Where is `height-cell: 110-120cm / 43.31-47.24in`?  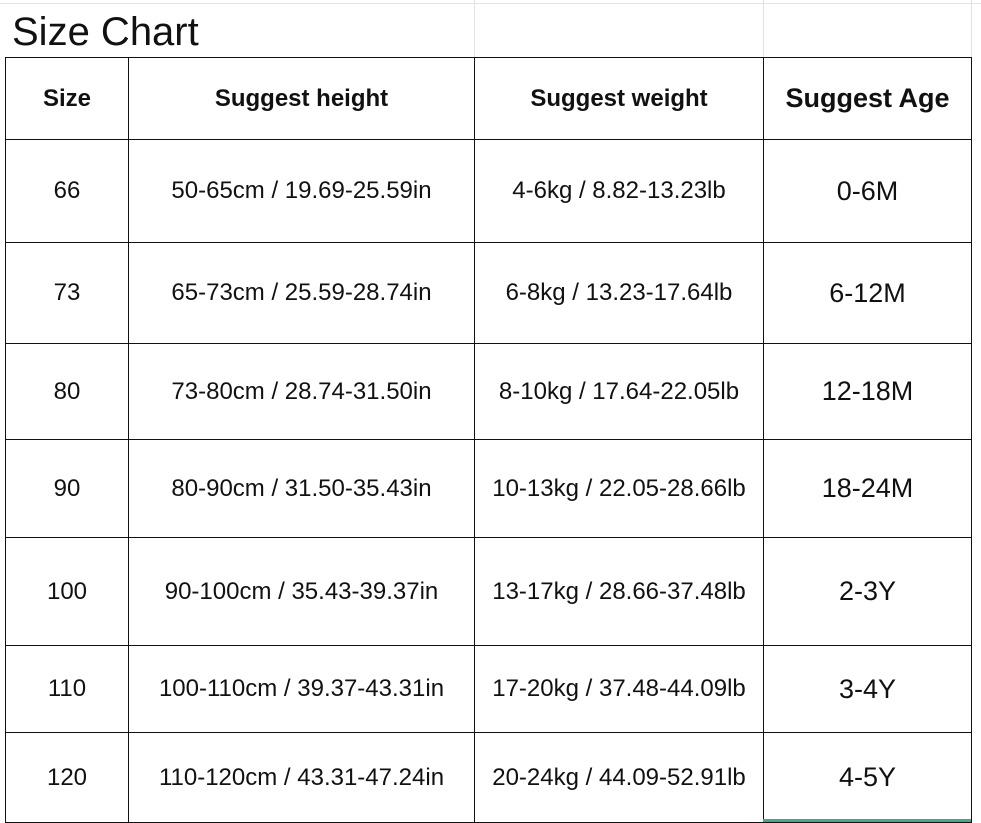 height-cell: 110-120cm / 43.31-47.24in is located at coordinates (301, 777).